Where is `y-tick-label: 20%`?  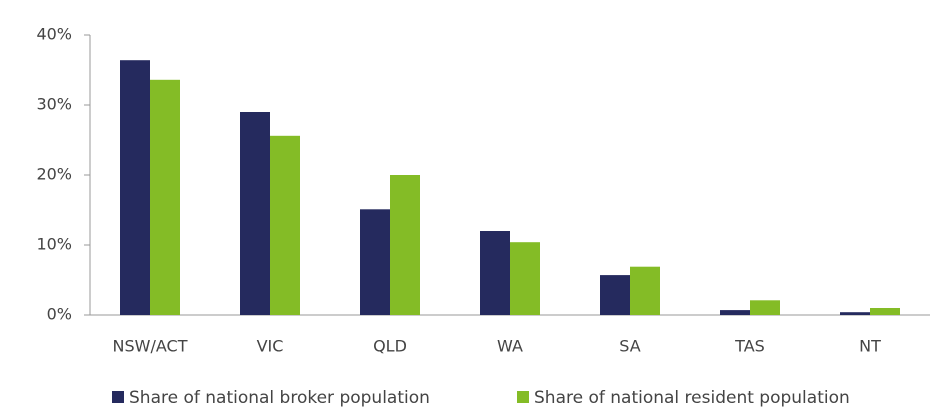
y-tick-label: 20% is located at coordinates (54, 174).